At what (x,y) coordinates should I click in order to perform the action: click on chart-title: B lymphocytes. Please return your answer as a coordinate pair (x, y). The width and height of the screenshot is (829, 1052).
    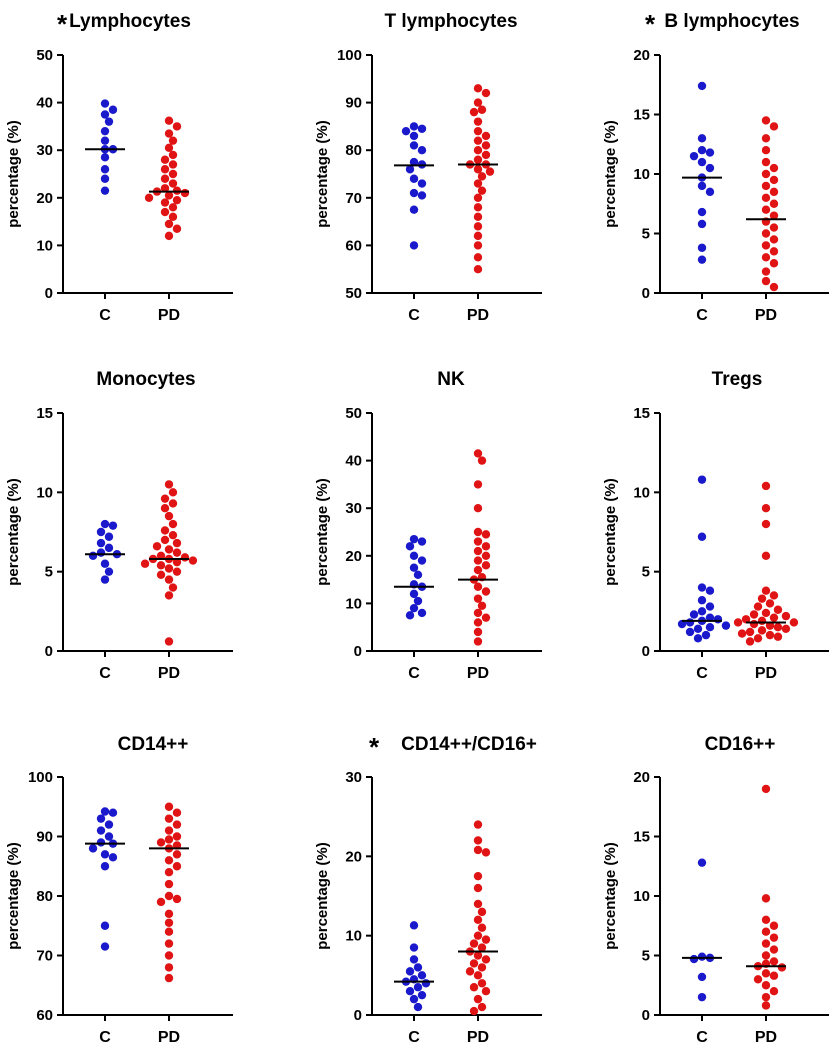
    Looking at the image, I should click on (731, 21).